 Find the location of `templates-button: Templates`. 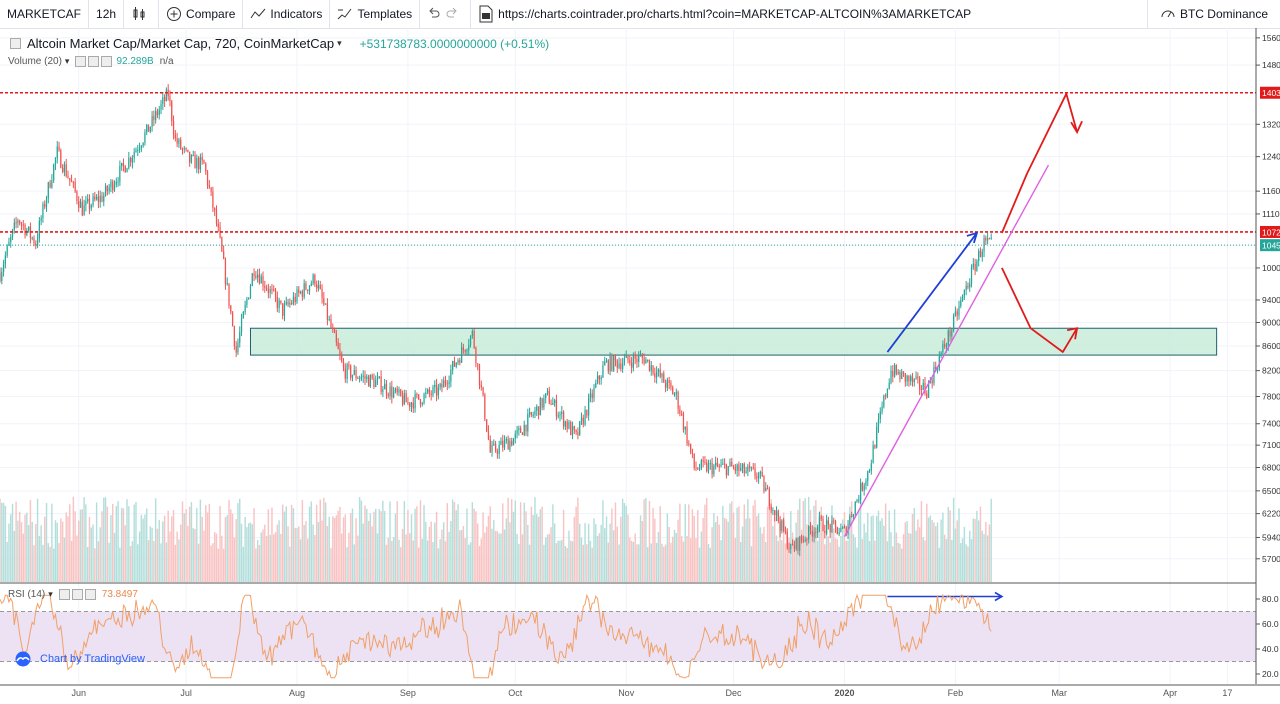

templates-button: Templates is located at coordinates (375, 14).